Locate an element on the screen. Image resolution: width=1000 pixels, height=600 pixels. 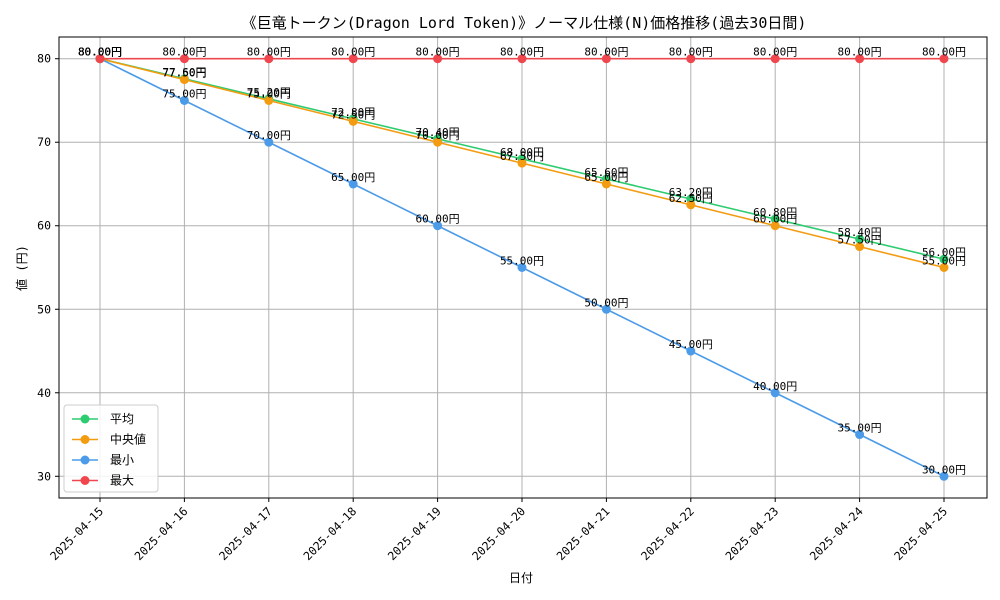
legend-label: 平均 is located at coordinates (122, 419).